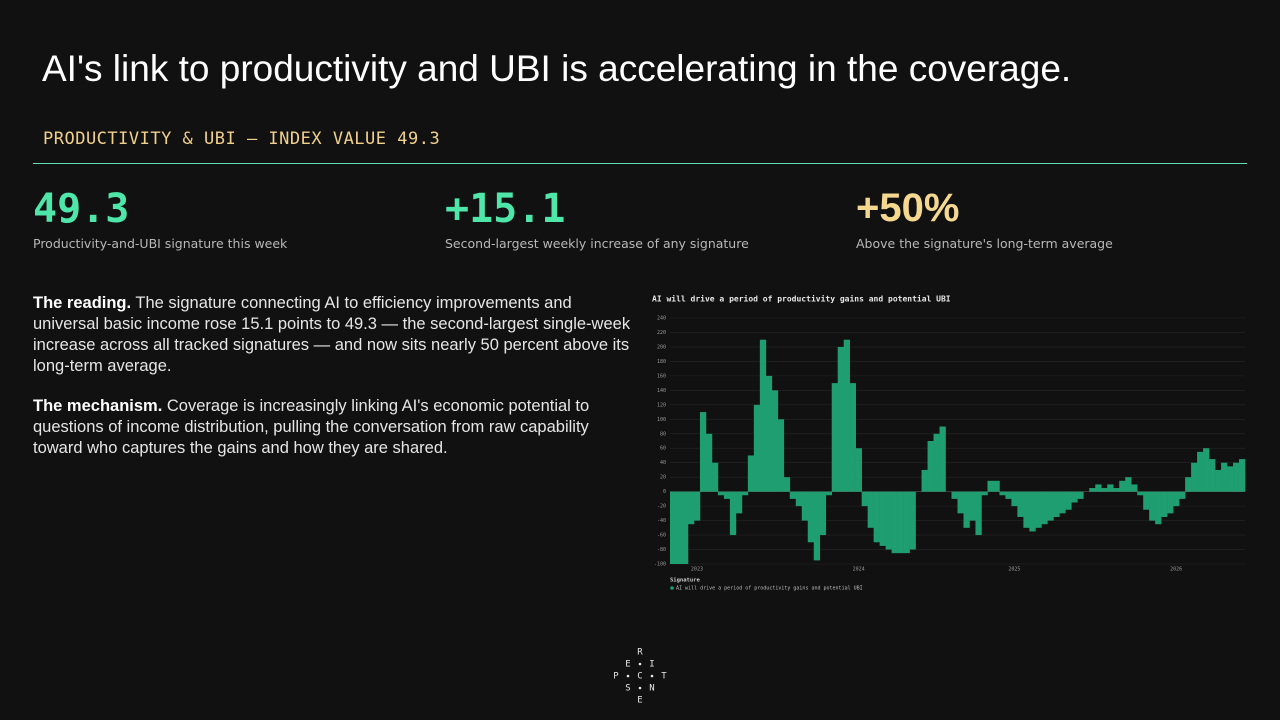  What do you see at coordinates (1014, 570) in the screenshot?
I see `x-tick-label: 2025` at bounding box center [1014, 570].